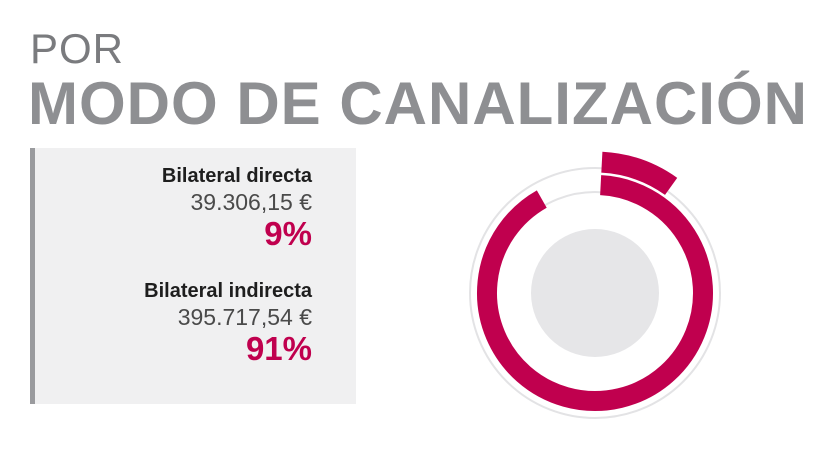 This screenshot has height=465, width=829. What do you see at coordinates (418, 103) in the screenshot?
I see `chart-title: MODO DE CANALIZACIÓN` at bounding box center [418, 103].